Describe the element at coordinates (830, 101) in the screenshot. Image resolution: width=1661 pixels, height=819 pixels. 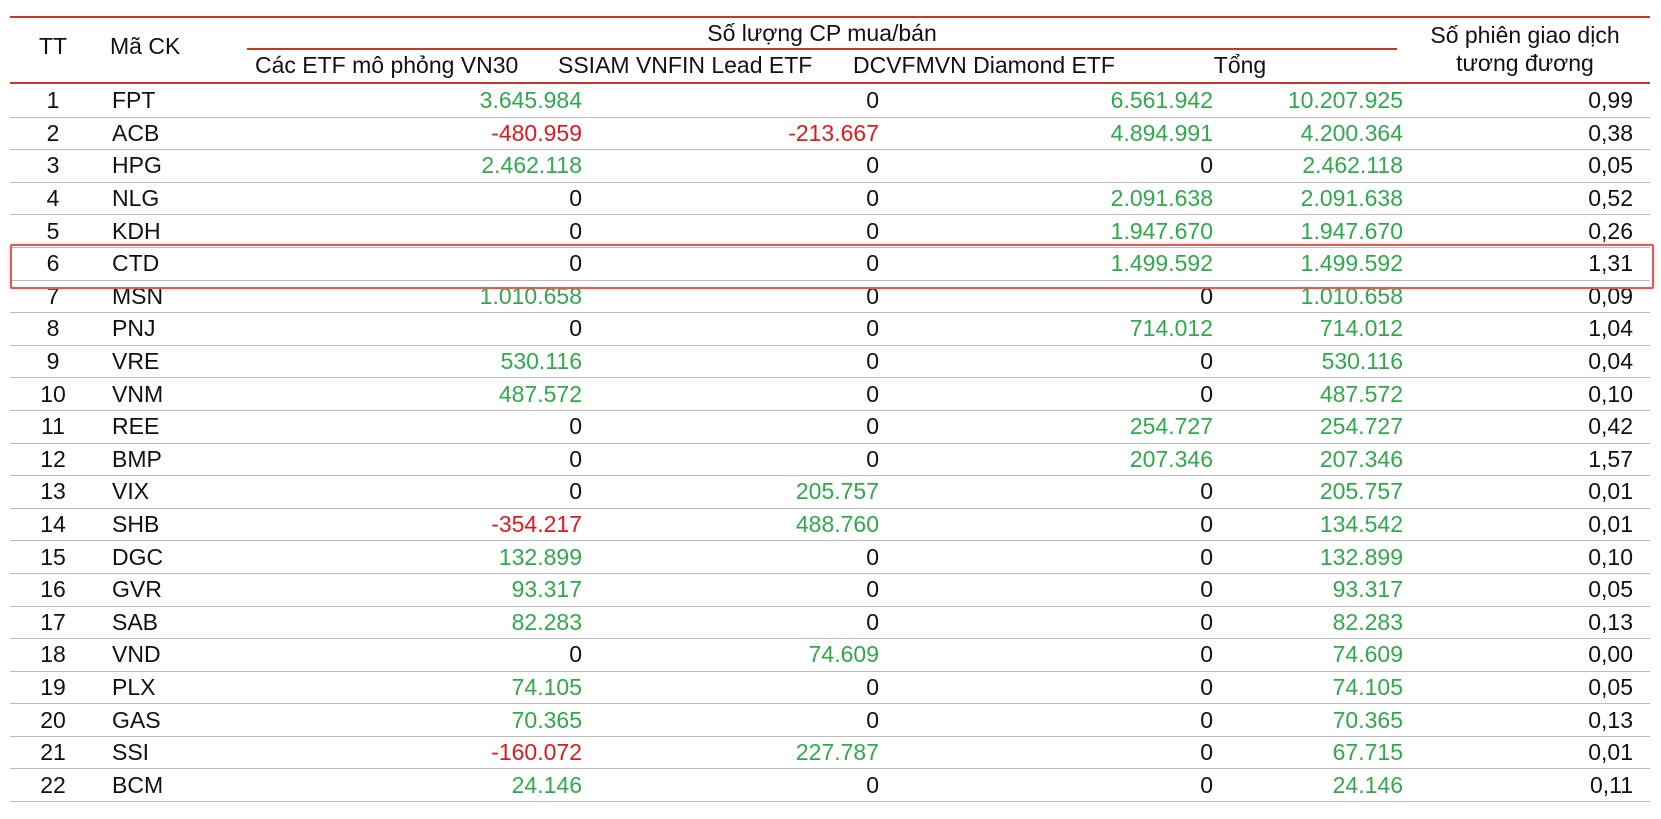
I see `table-row: 1 FPT 3.645.984 0 6.561.942 10.207.925 0,99` at that location.